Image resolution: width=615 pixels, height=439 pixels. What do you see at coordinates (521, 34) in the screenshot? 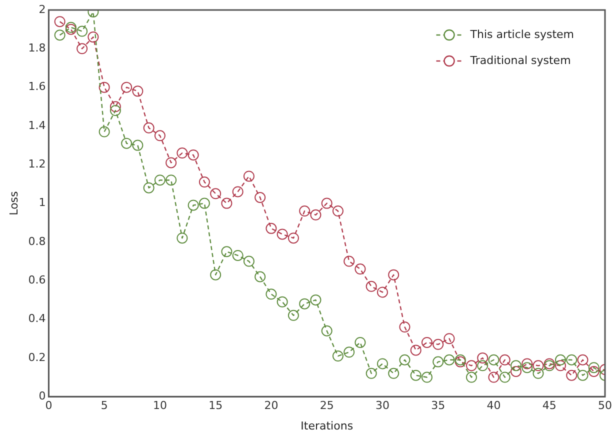
I see `legend-label: This article system` at bounding box center [521, 34].